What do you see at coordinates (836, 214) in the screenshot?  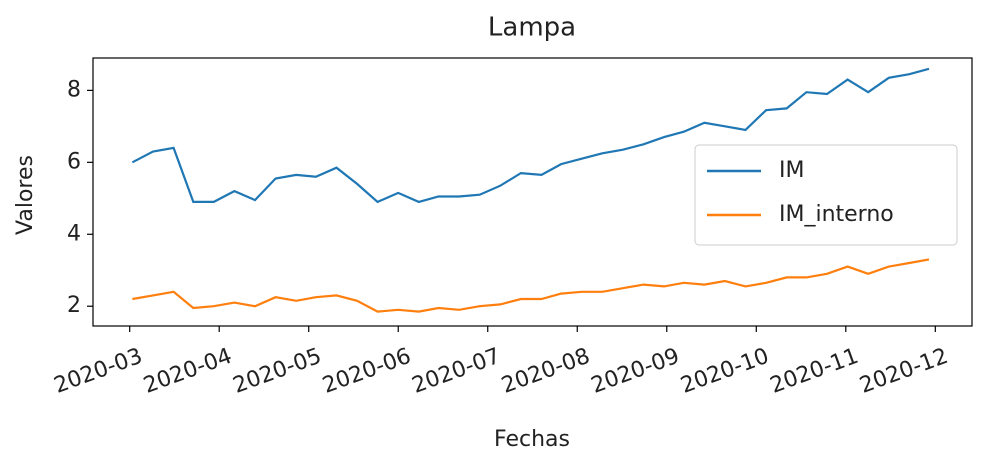 I see `legend-label: IM_interno` at bounding box center [836, 214].